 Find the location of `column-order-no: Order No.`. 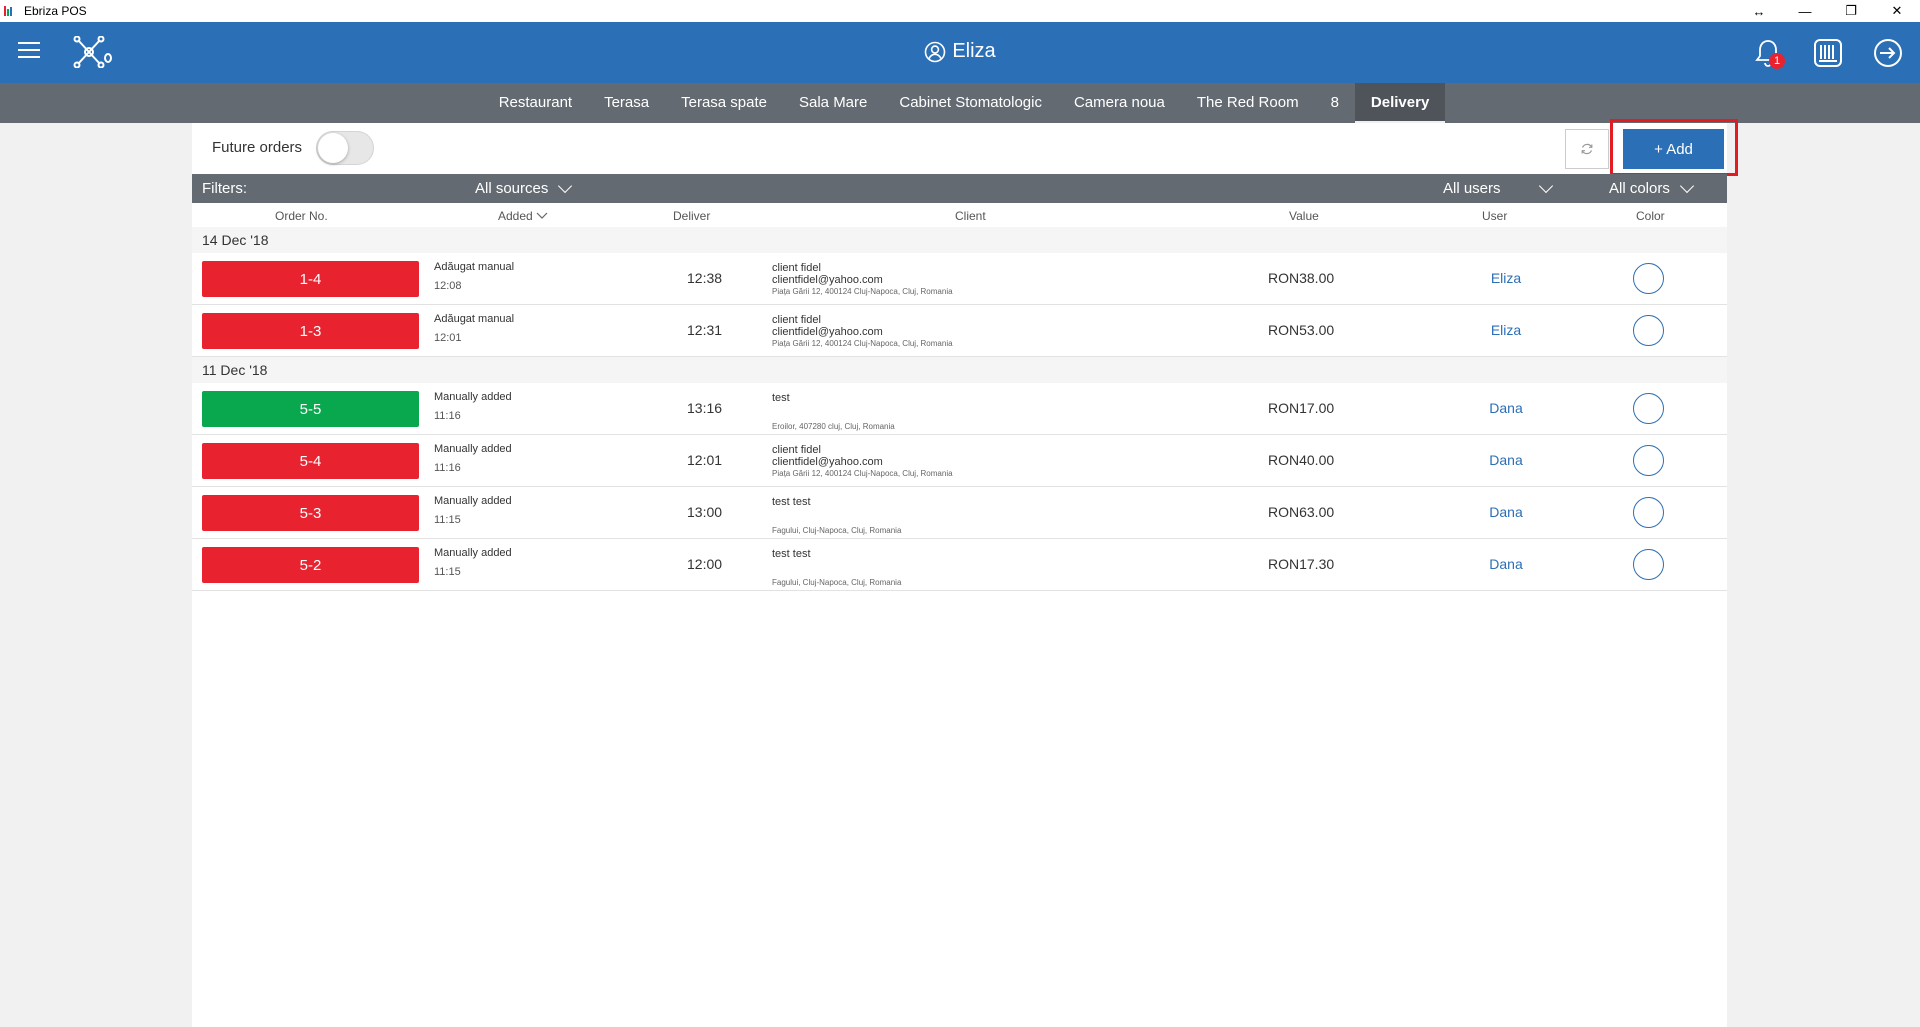

column-order-no: Order No. is located at coordinates (301, 216).